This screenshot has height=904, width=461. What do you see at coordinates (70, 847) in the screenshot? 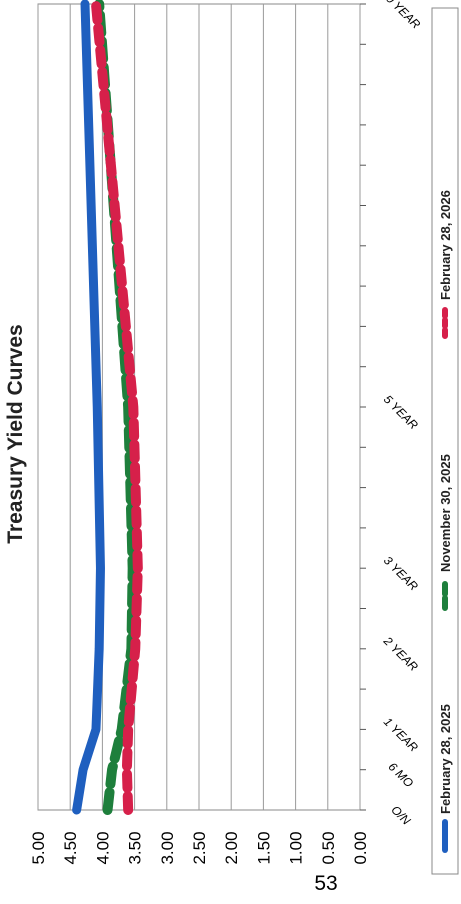
I see `value-tick-label: 4.50` at bounding box center [70, 847].